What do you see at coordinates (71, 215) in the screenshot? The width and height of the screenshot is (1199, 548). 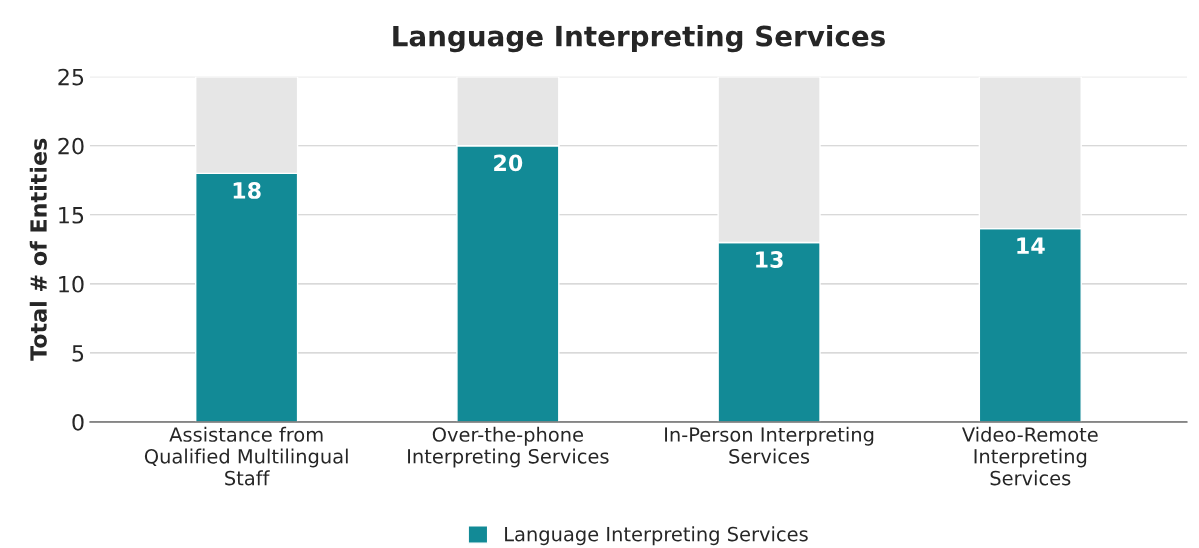 I see `y-tick-label: 15` at bounding box center [71, 215].